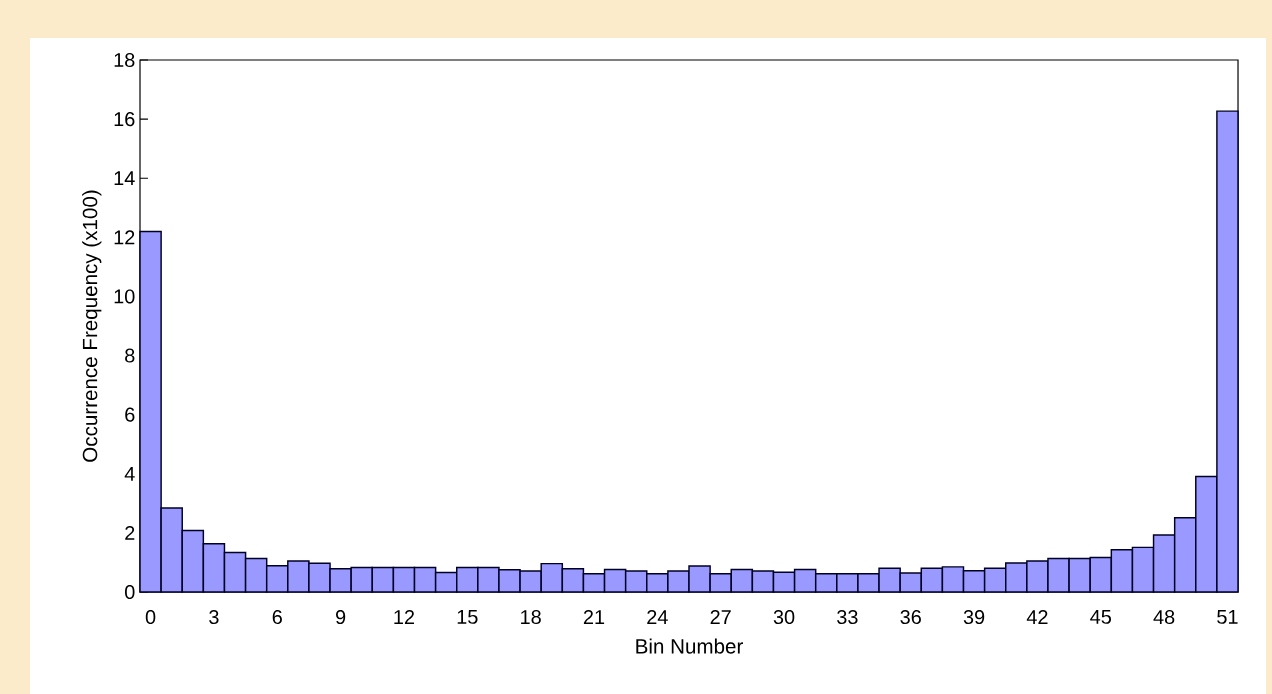  Describe the element at coordinates (531, 617) in the screenshot. I see `x-tick-label: 18` at that location.